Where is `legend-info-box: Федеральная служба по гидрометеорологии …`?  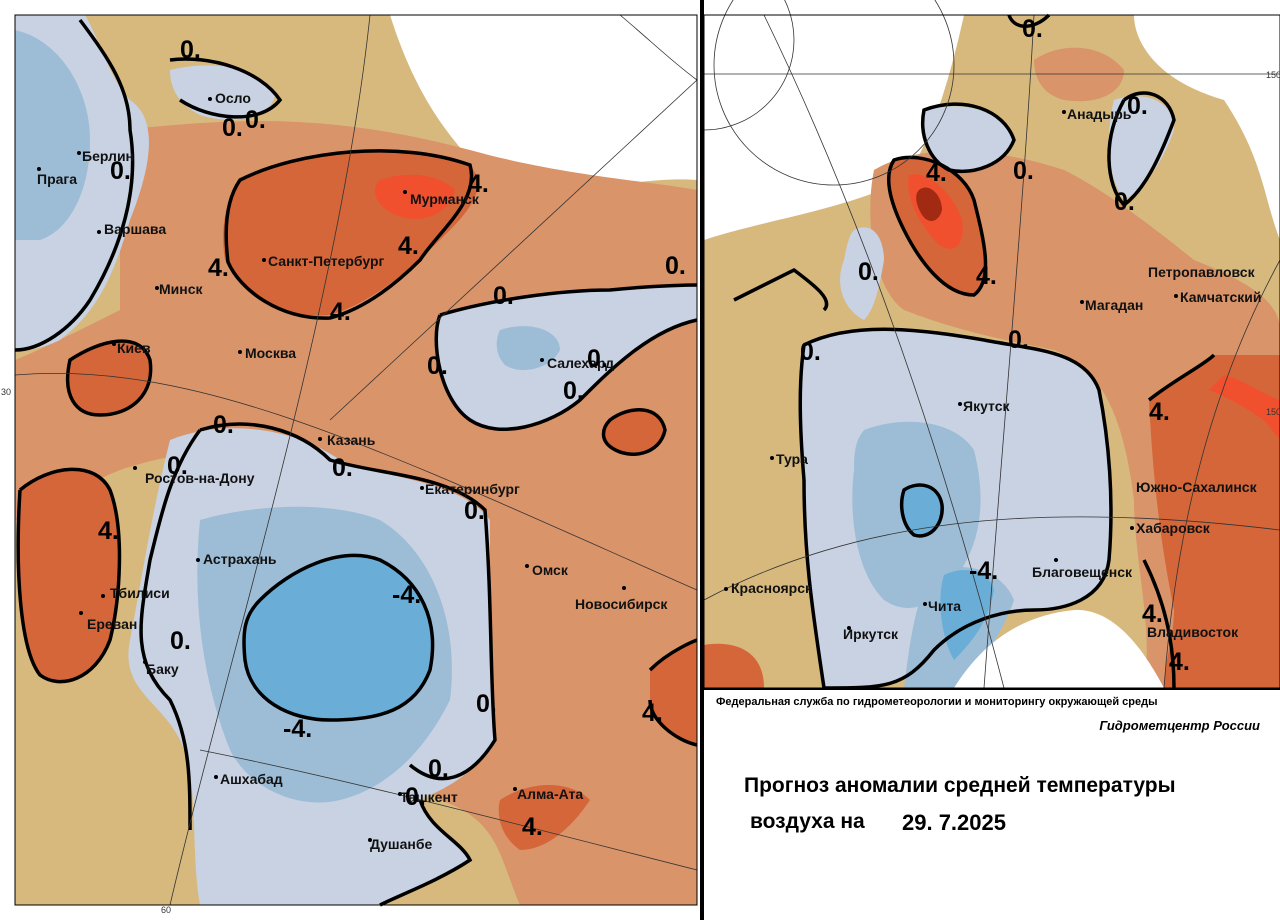 legend-info-box: Федеральная служба по гидрометеорологии … is located at coordinates (992, 805).